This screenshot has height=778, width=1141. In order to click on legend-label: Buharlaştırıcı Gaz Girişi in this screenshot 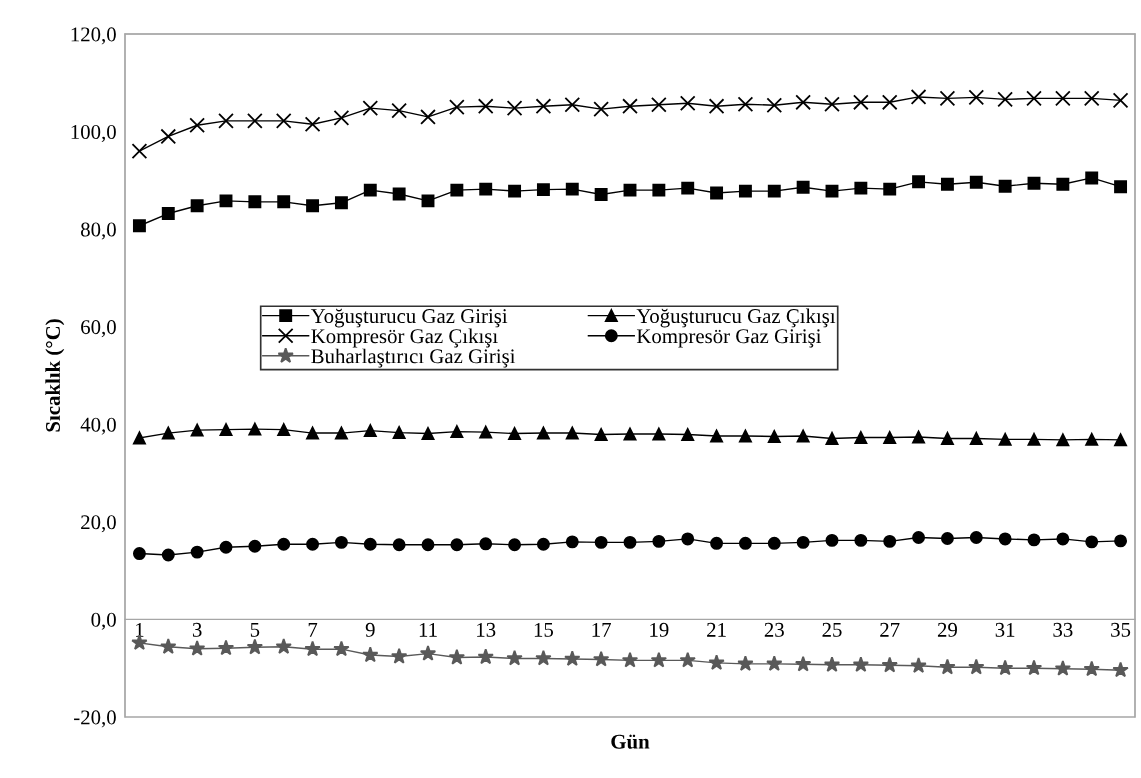, I will do `click(413, 358)`.